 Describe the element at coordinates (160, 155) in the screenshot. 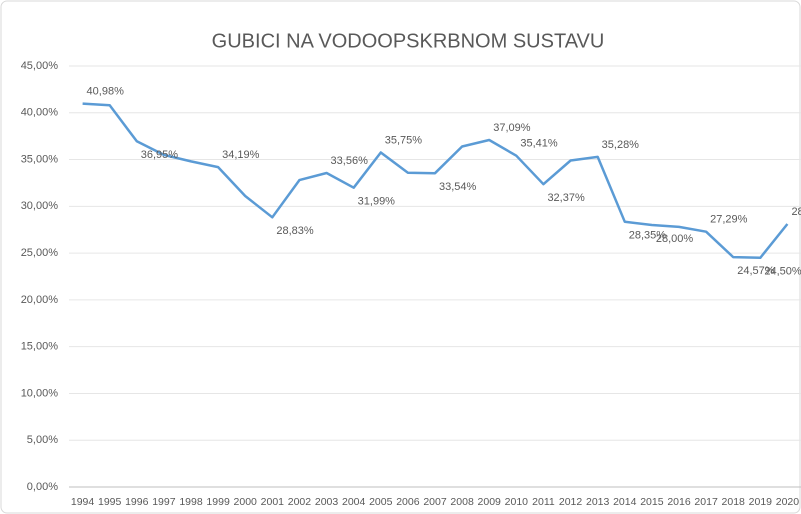

I see `data-label: 36,95%` at that location.